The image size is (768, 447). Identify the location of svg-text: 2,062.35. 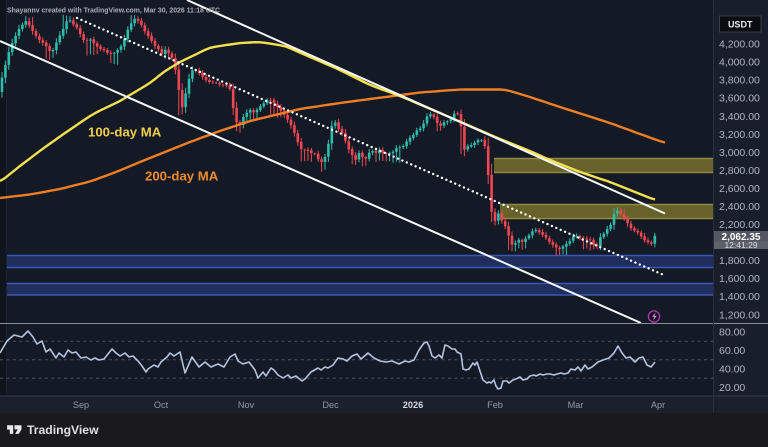
(741, 237).